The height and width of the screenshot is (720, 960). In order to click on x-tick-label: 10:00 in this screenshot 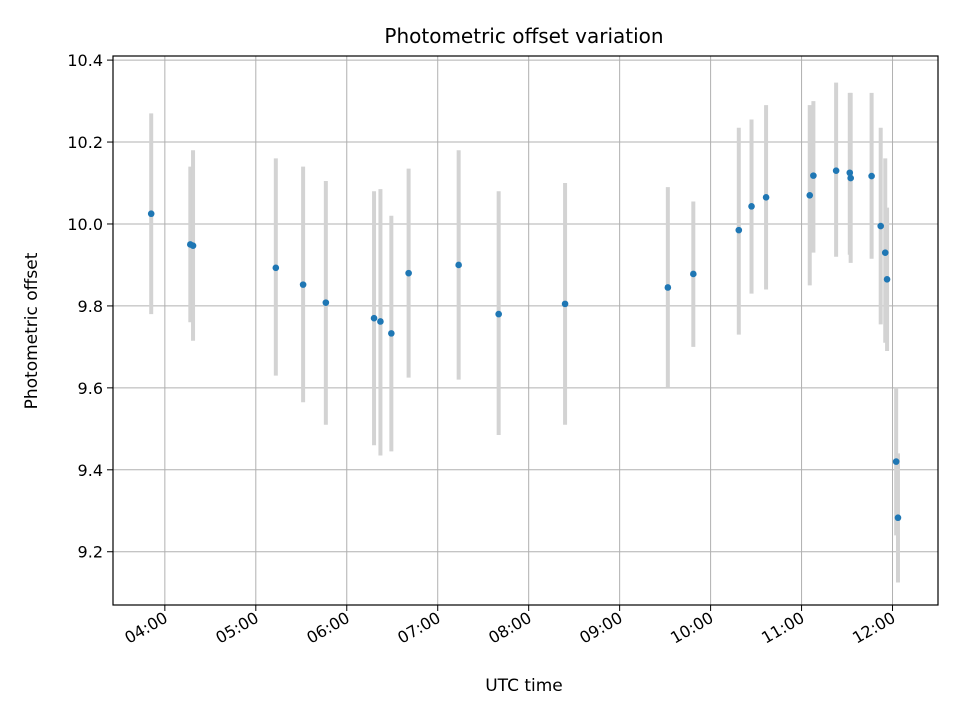, I will do `click(691, 628)`.